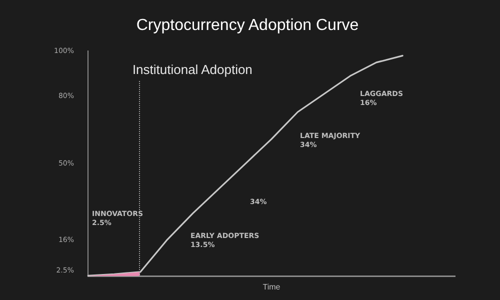 The width and height of the screenshot is (500, 300). I want to click on x-axis-title: Time, so click(271, 287).